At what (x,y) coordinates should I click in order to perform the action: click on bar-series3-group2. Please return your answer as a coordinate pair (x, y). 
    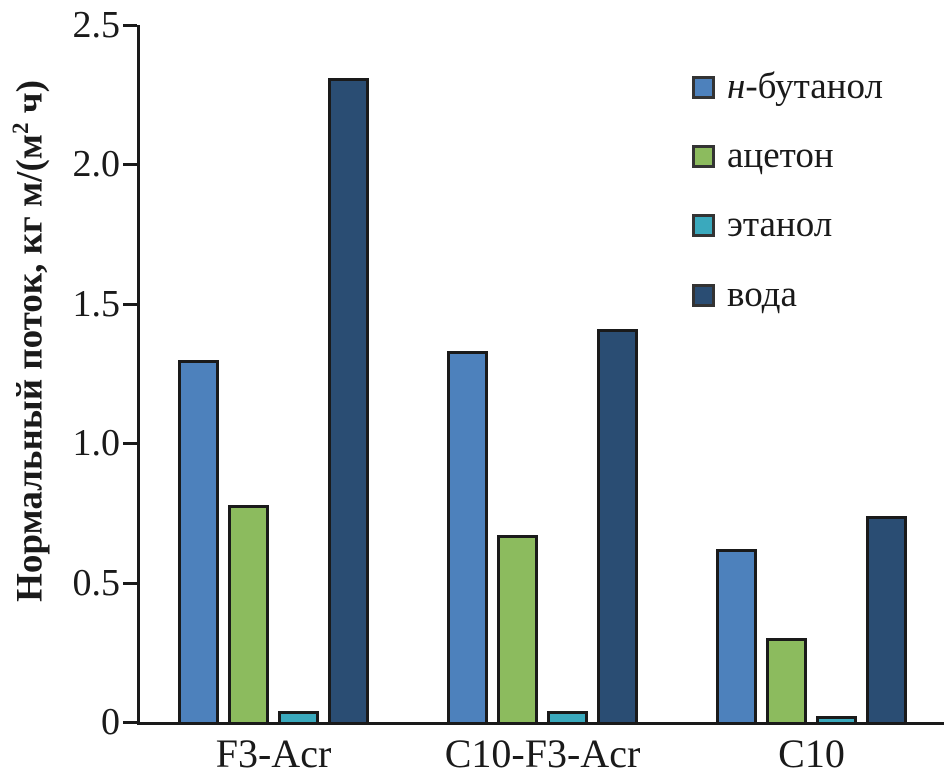
    Looking at the image, I should click on (886, 619).